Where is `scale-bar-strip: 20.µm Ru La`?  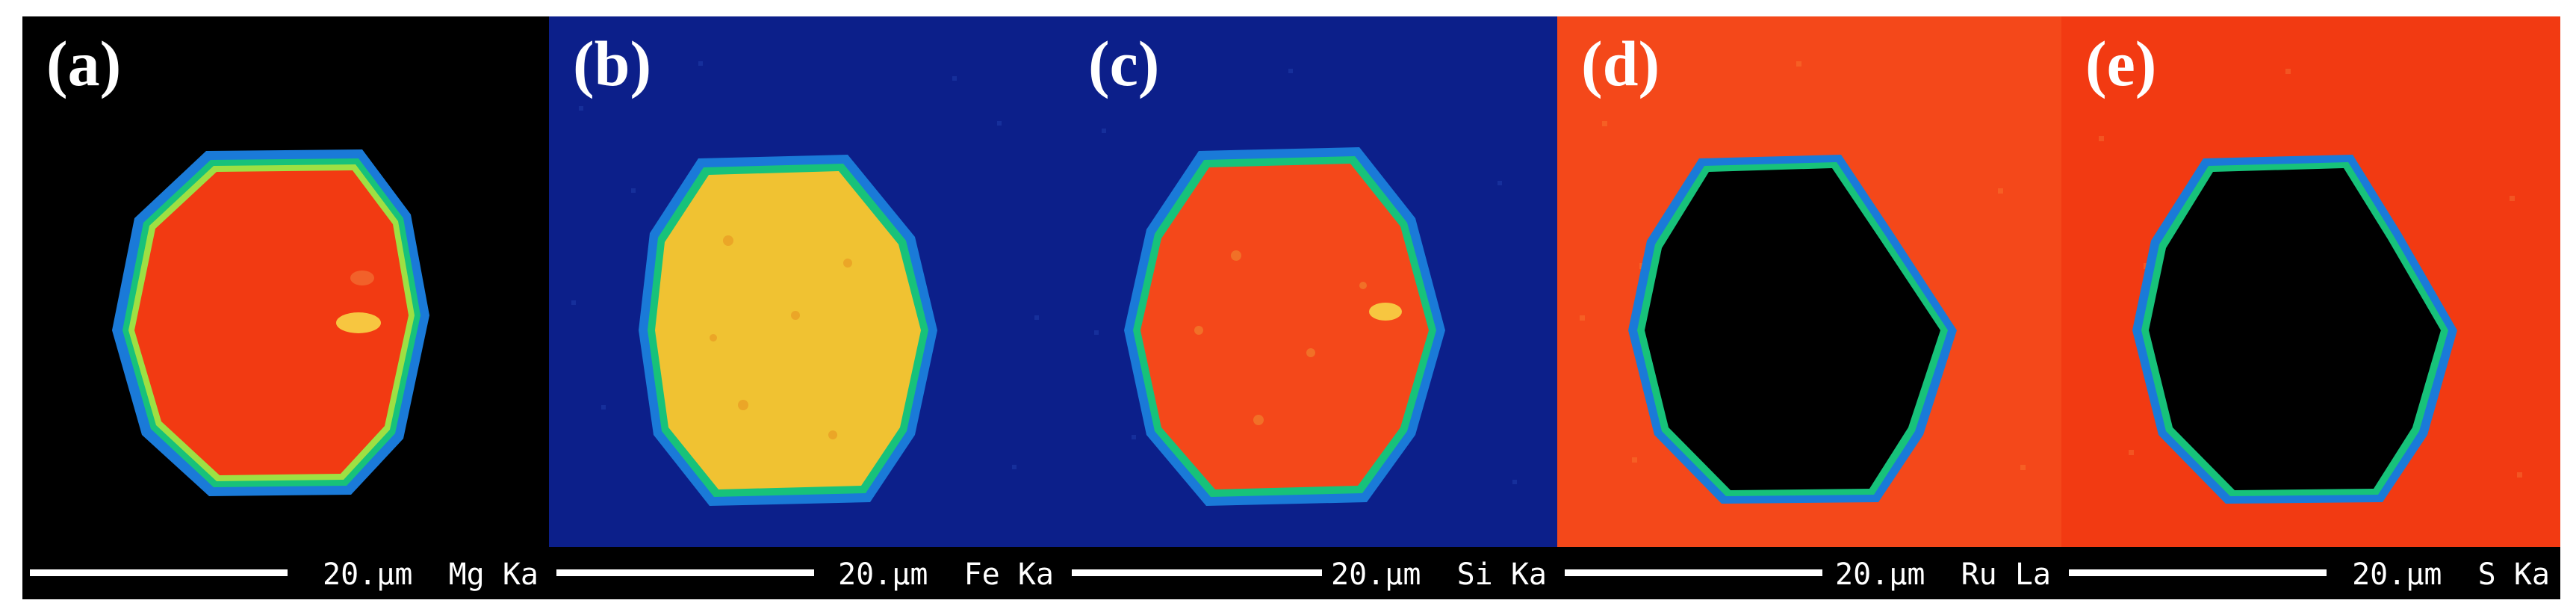 scale-bar-strip: 20.µm Ru La is located at coordinates (1809, 573).